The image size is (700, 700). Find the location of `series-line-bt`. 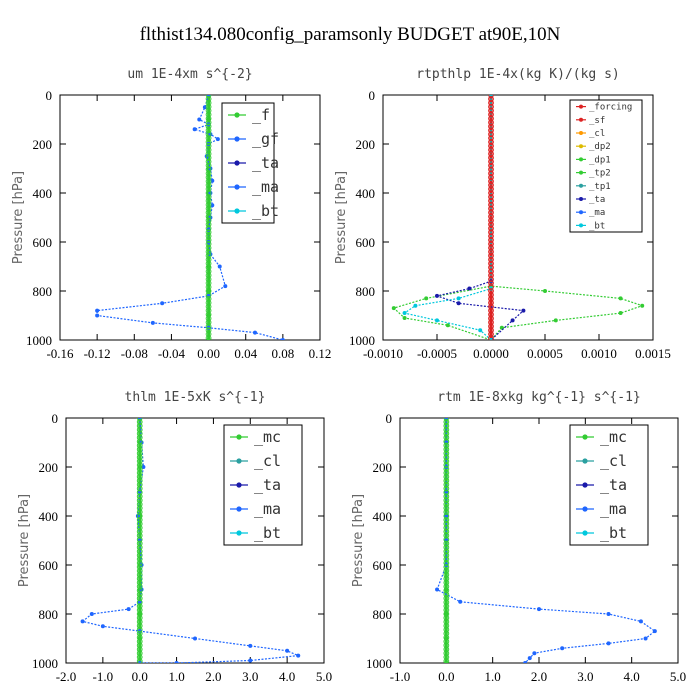

series-line-bt is located at coordinates (447, 217).